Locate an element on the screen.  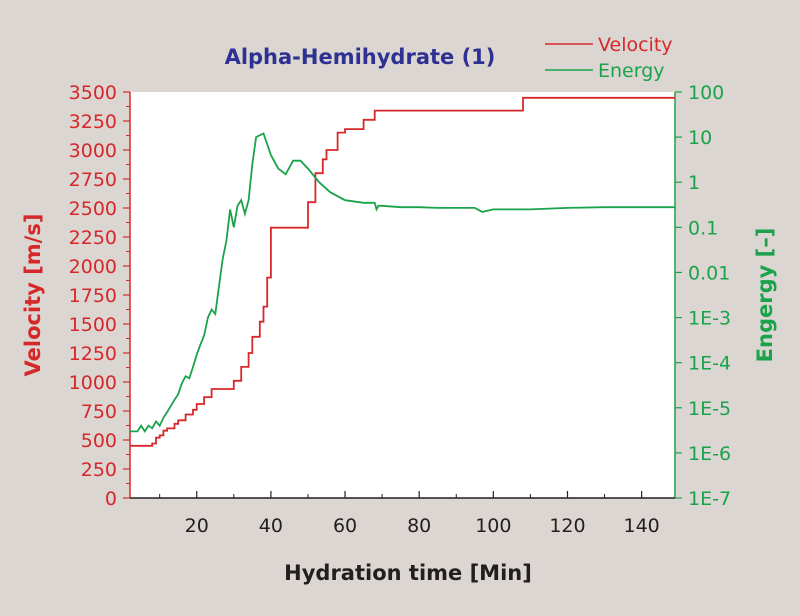
y-left-tick-label: 2750 is located at coordinates (93, 180).